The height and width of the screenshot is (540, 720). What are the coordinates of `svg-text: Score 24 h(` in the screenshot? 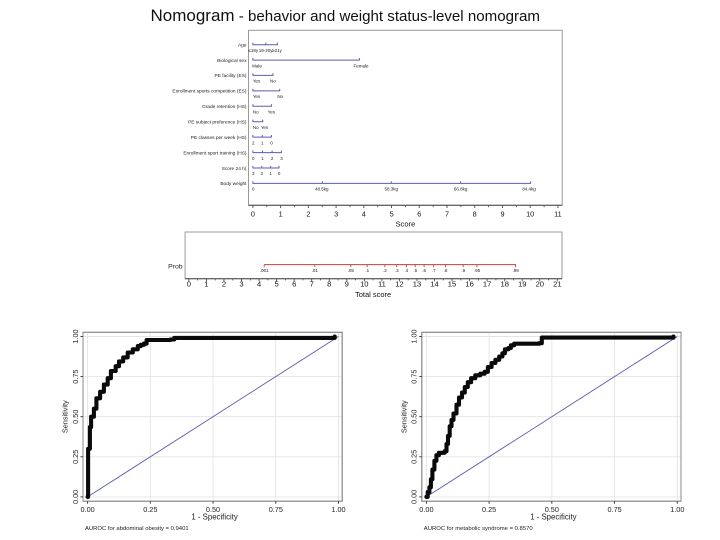 It's located at (234, 169).